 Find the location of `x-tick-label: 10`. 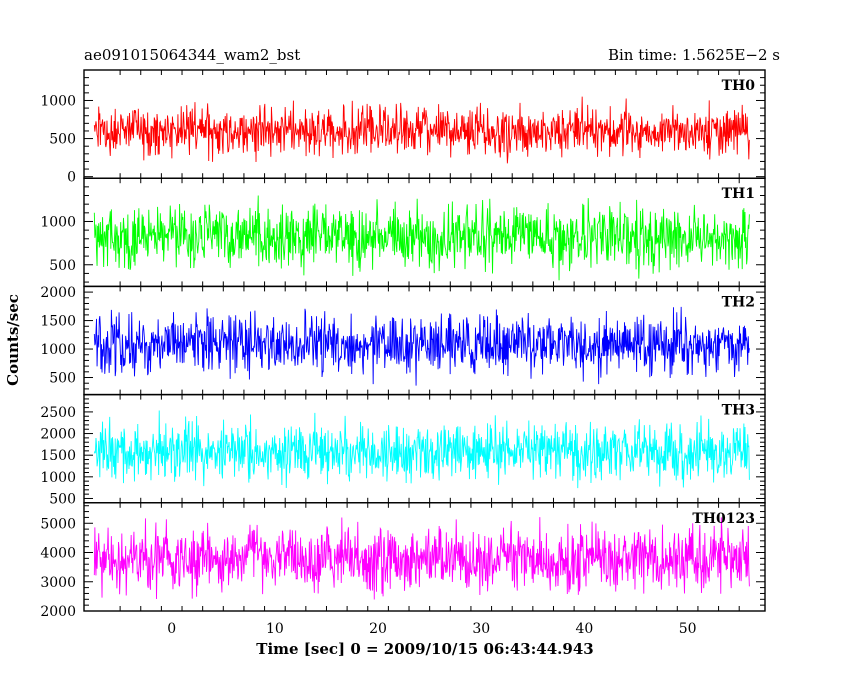

x-tick-label: 10 is located at coordinates (275, 629).